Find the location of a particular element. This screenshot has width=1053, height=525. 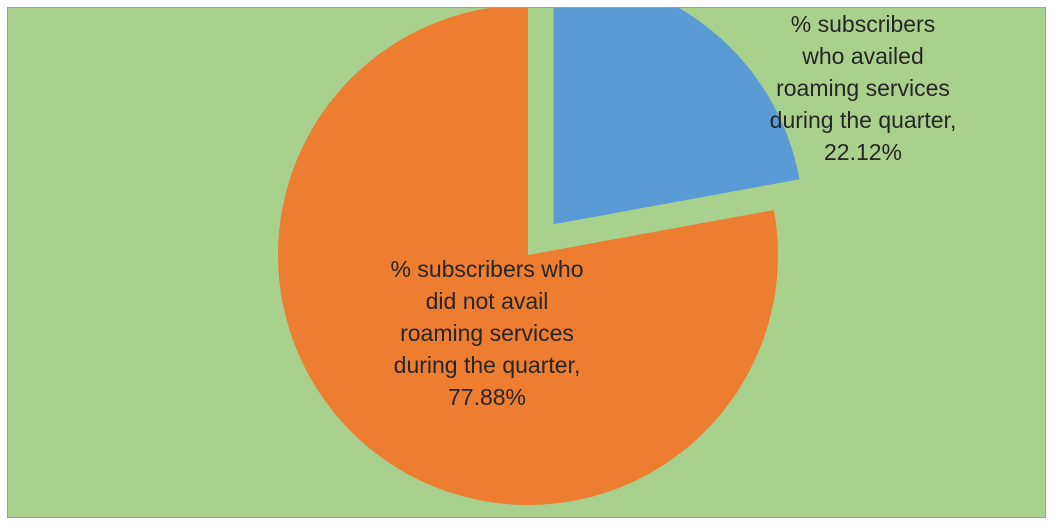

pie-slice-roaming is located at coordinates (676, 116).